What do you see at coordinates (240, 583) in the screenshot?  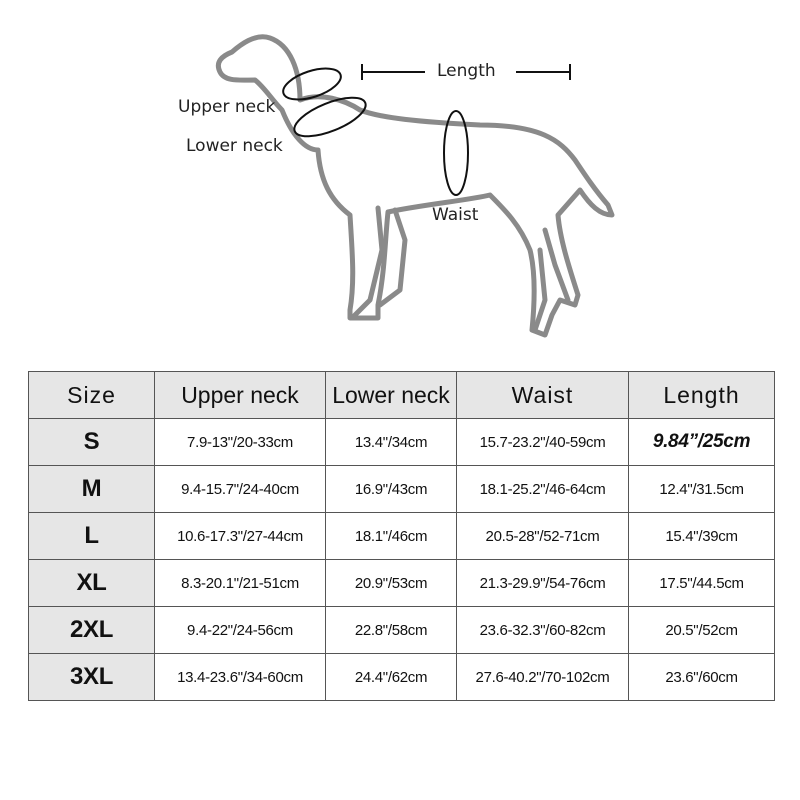 I see `cell-upper-neck: 8.3-20.1"/21-51cm` at bounding box center [240, 583].